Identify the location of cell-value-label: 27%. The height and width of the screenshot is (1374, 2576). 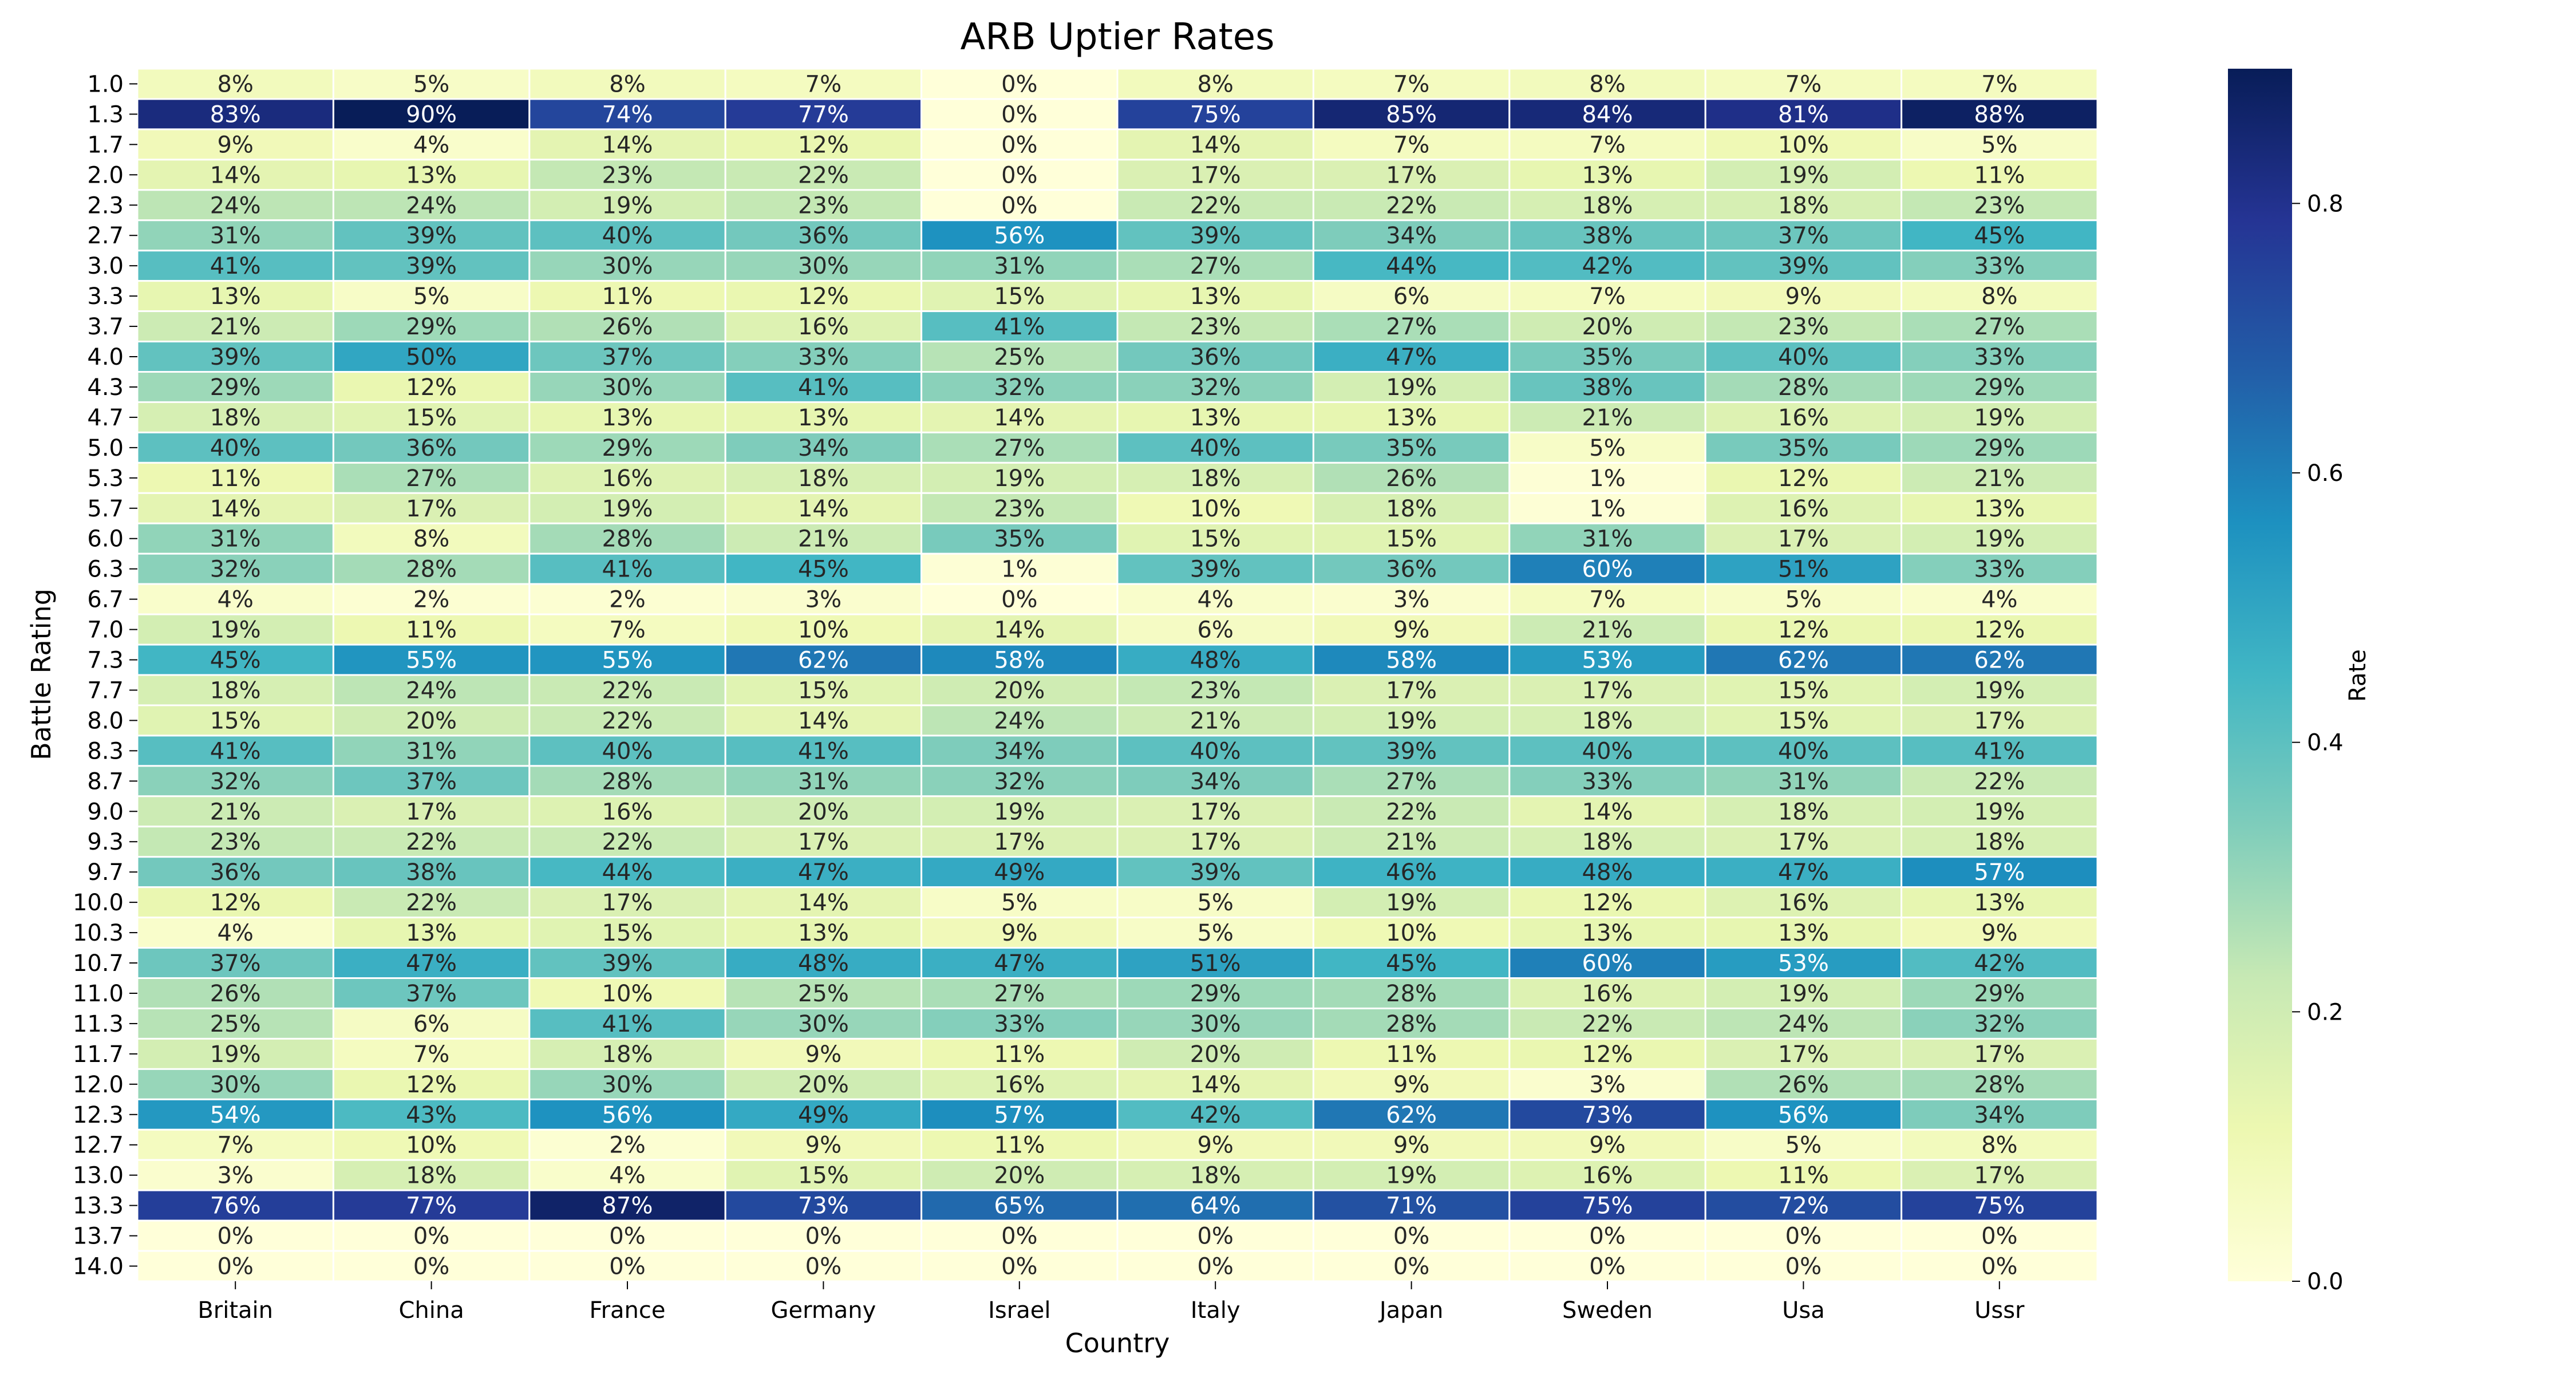
(1019, 448).